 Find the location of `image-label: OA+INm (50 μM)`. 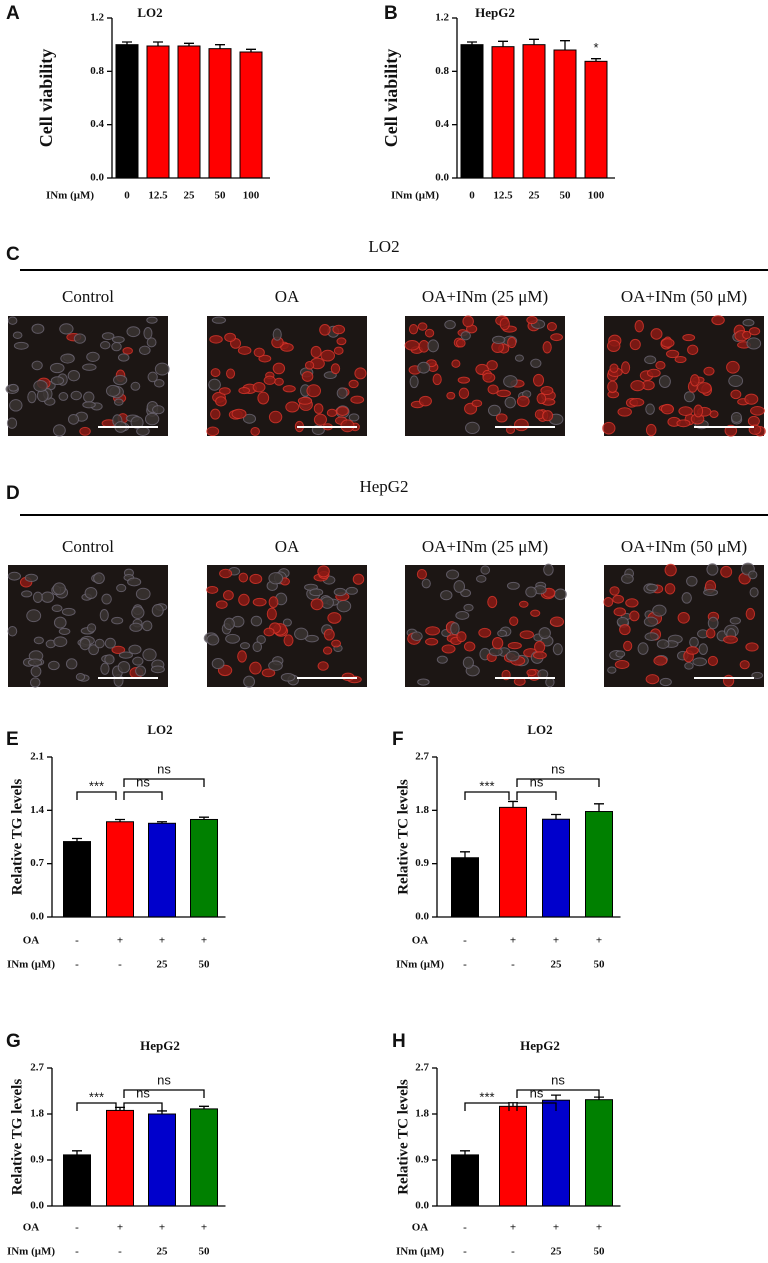

image-label: OA+INm (50 μM) is located at coordinates (684, 296).